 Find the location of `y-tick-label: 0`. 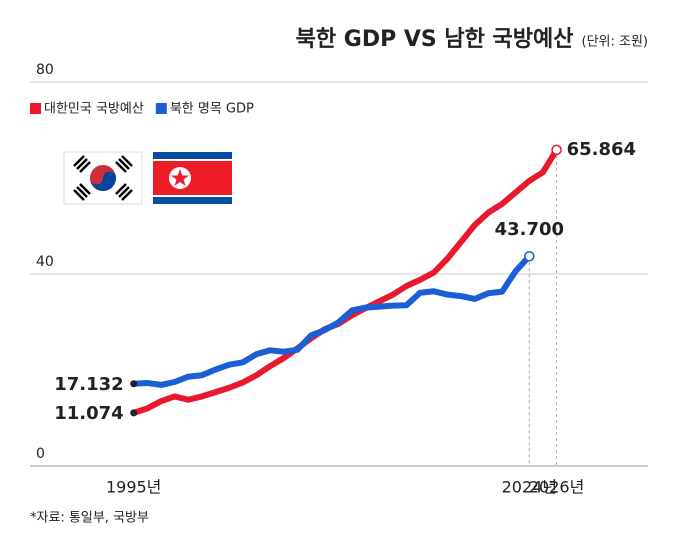

y-tick-label: 0 is located at coordinates (40, 454).